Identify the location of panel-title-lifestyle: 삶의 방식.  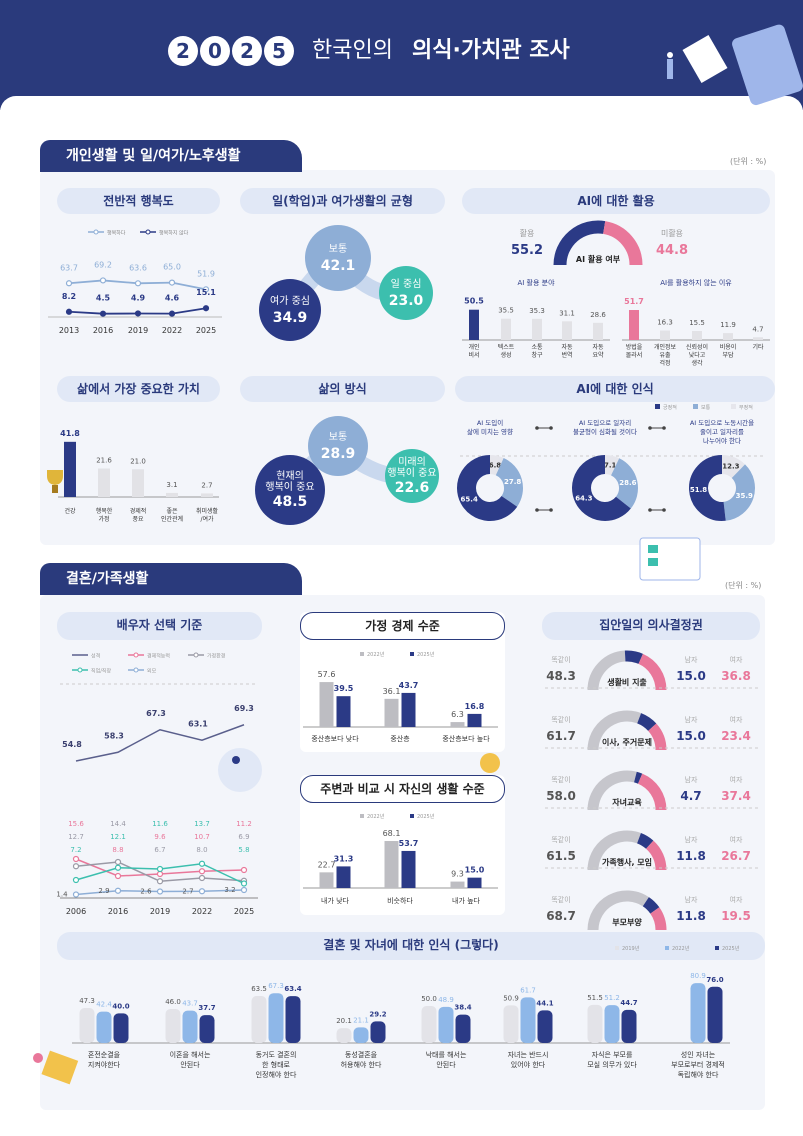
(342, 389).